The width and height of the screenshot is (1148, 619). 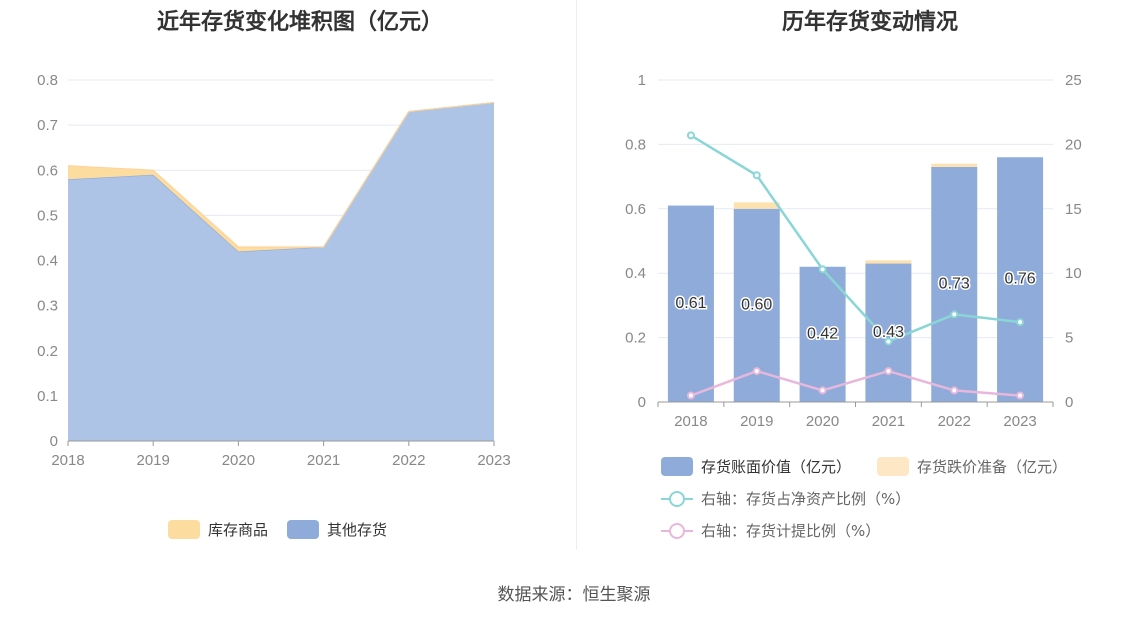 What do you see at coordinates (791, 531) in the screenshot?
I see `legend-label-provision-ratio: 右轴：存货计提比例（%）` at bounding box center [791, 531].